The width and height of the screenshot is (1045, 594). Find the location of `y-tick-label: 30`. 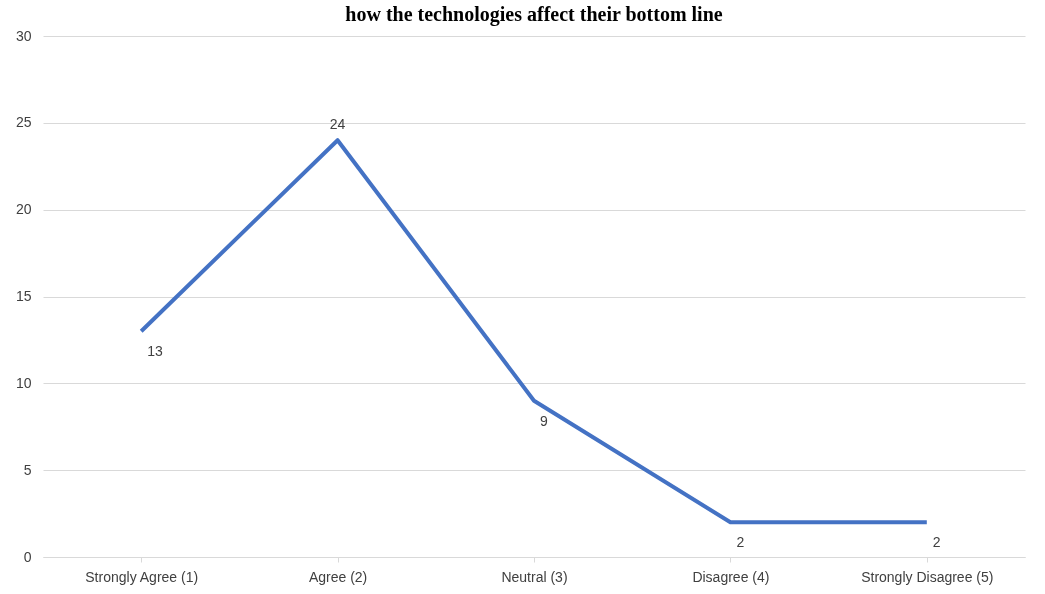

y-tick-label: 30 is located at coordinates (23, 35).